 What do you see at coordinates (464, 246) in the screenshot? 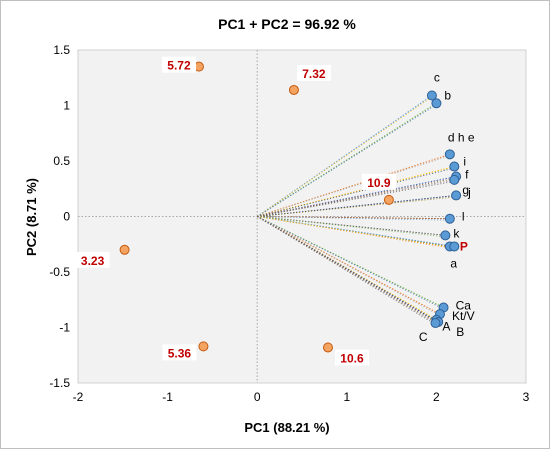
I see `loading-label: P` at bounding box center [464, 246].